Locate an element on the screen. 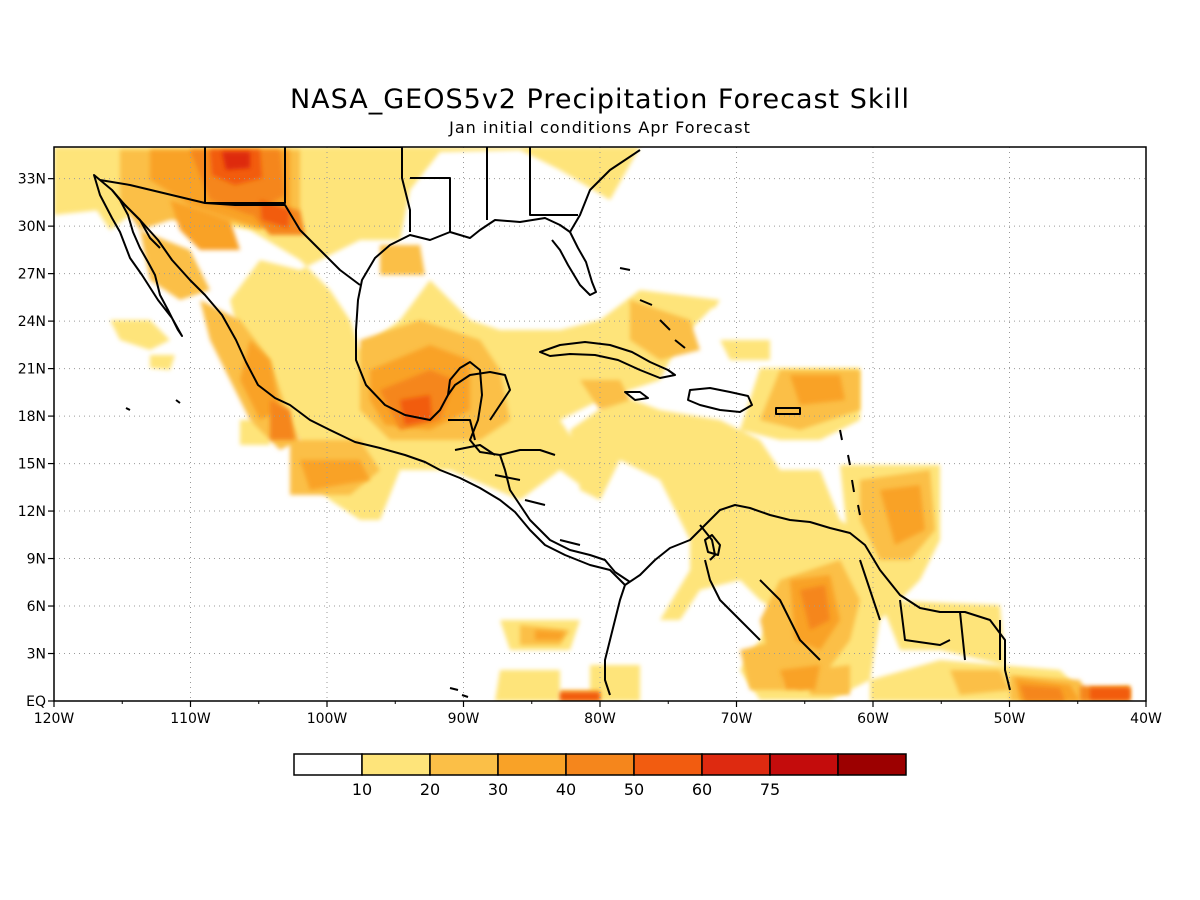 The width and height of the screenshot is (1200, 900). y-tick-label-30N: 30N is located at coordinates (32, 227).